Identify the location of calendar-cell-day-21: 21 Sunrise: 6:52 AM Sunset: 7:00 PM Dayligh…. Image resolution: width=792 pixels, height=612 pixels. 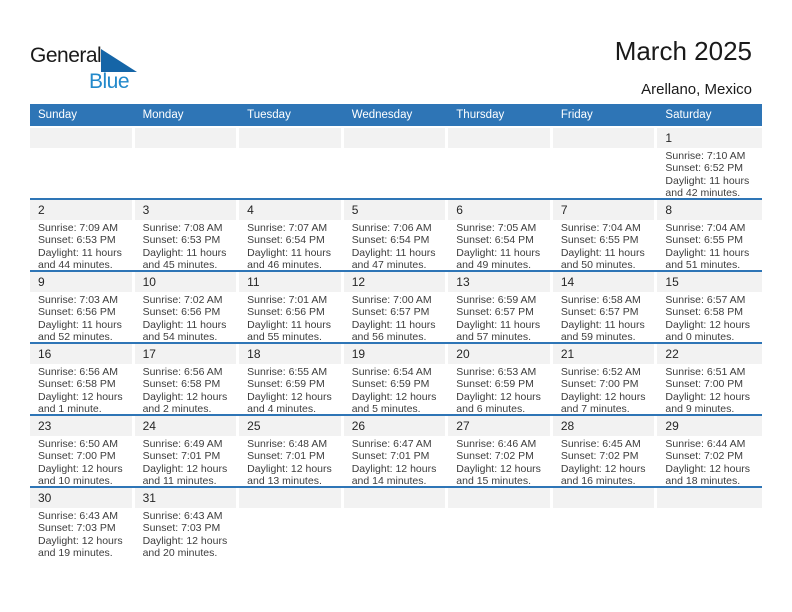
(605, 379).